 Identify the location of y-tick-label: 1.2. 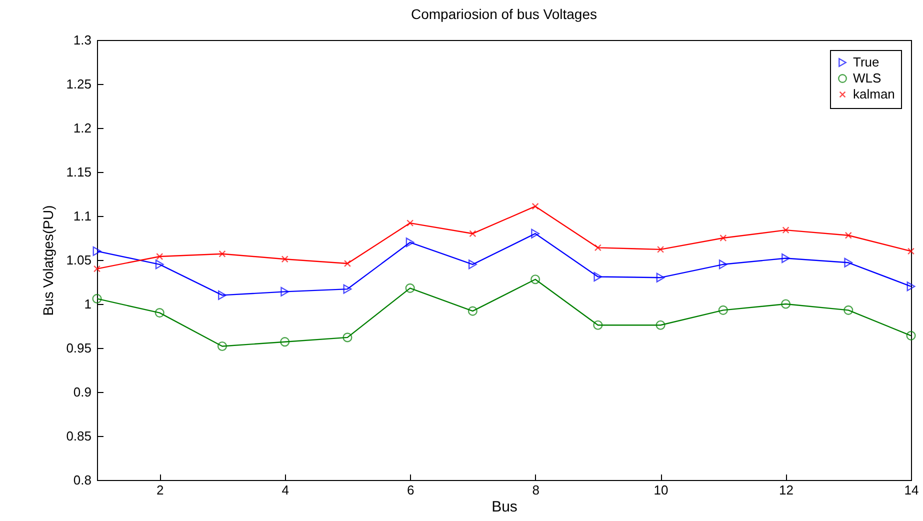
(82, 128).